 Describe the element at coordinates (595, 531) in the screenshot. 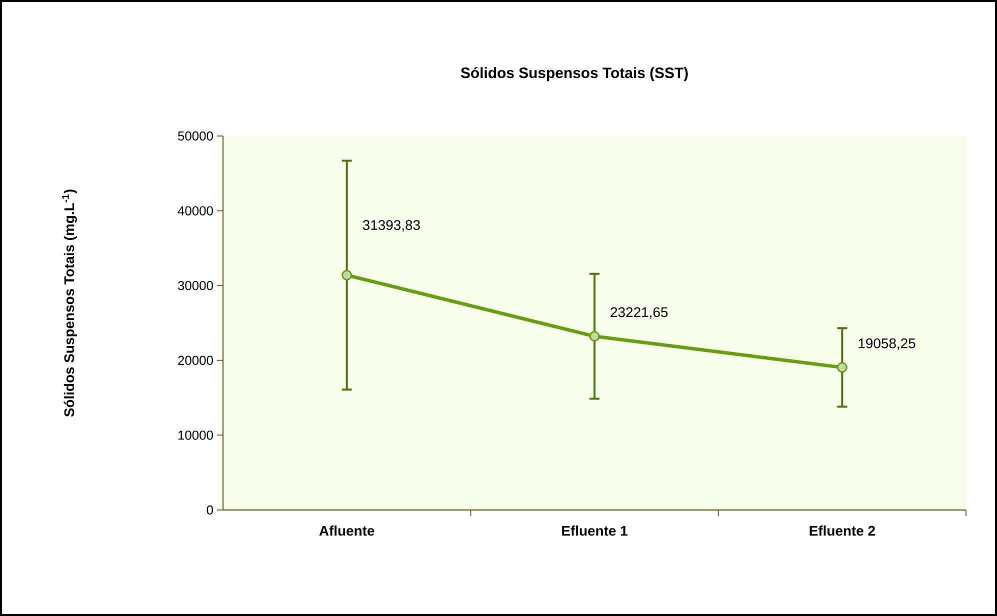

I see `x-tick-label: Efluente 1` at that location.